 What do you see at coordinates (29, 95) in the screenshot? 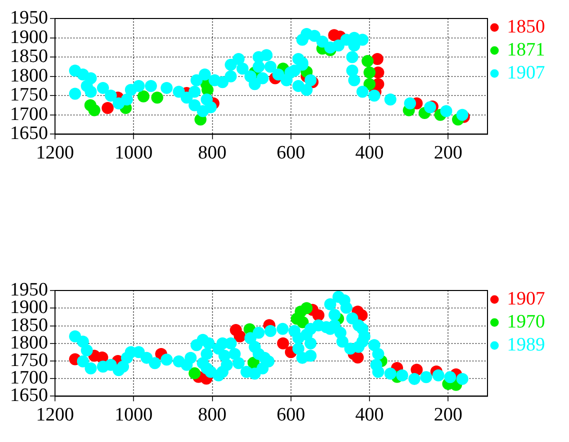
I see `y-tick-label: 1750` at bounding box center [29, 95].